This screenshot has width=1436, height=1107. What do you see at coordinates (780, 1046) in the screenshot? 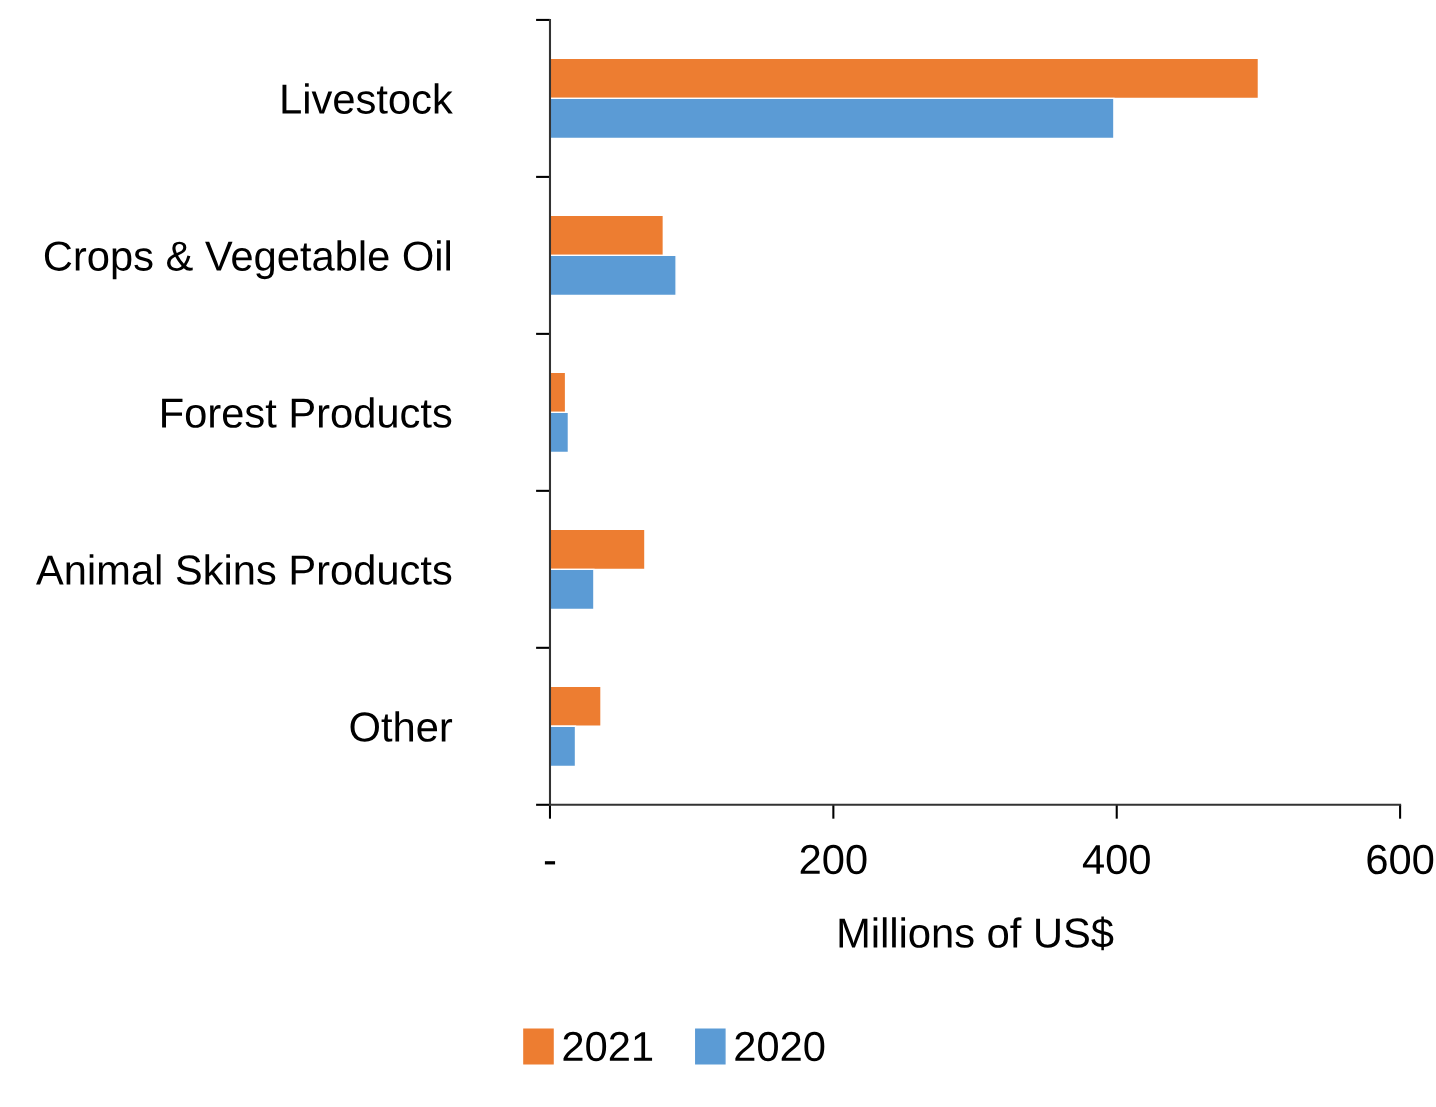
I see `legend-label: 2020` at bounding box center [780, 1046].